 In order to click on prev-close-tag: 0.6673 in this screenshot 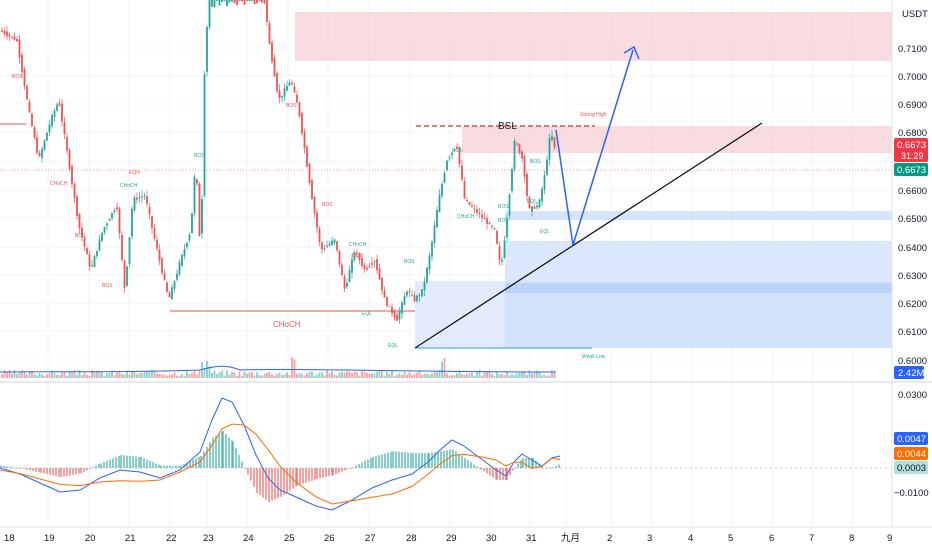, I will do `click(911, 170)`.